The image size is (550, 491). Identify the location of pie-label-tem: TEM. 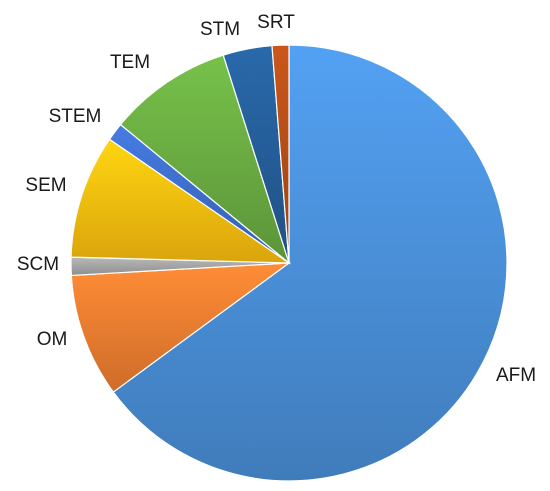
(130, 62).